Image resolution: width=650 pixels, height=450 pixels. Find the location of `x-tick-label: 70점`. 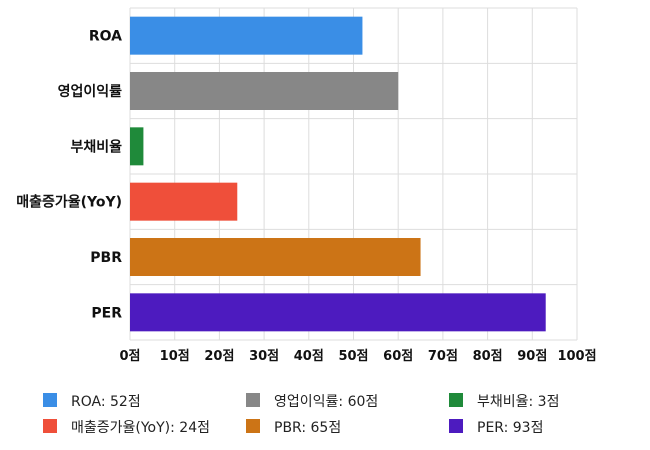

x-tick-label: 70점 is located at coordinates (443, 356).